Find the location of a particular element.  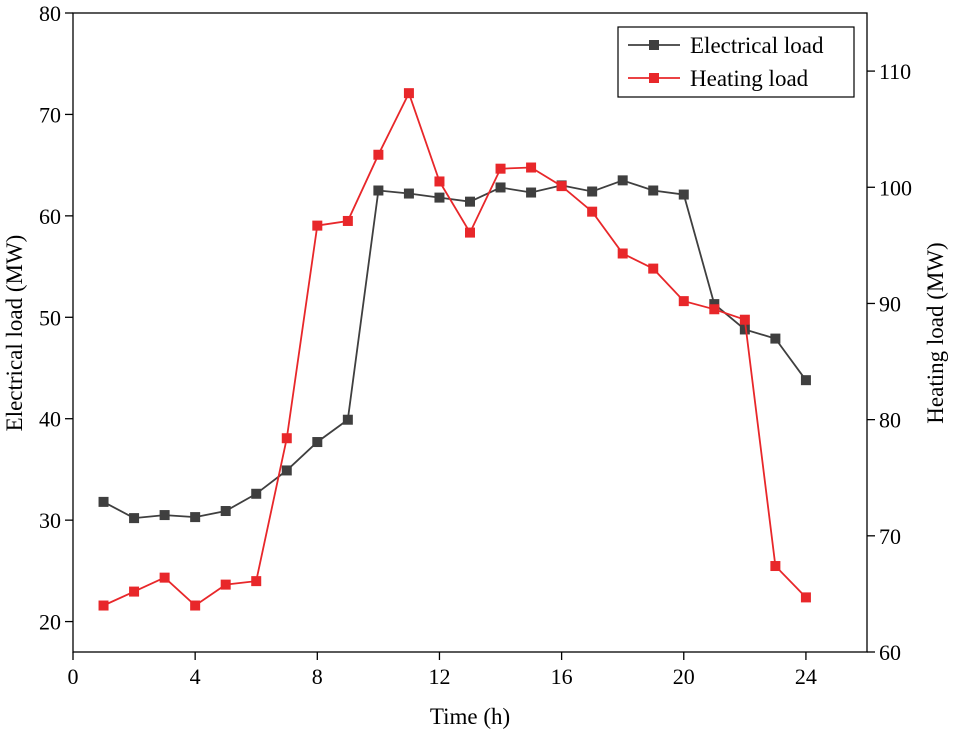

x-tick-label: 20 is located at coordinates (684, 676).